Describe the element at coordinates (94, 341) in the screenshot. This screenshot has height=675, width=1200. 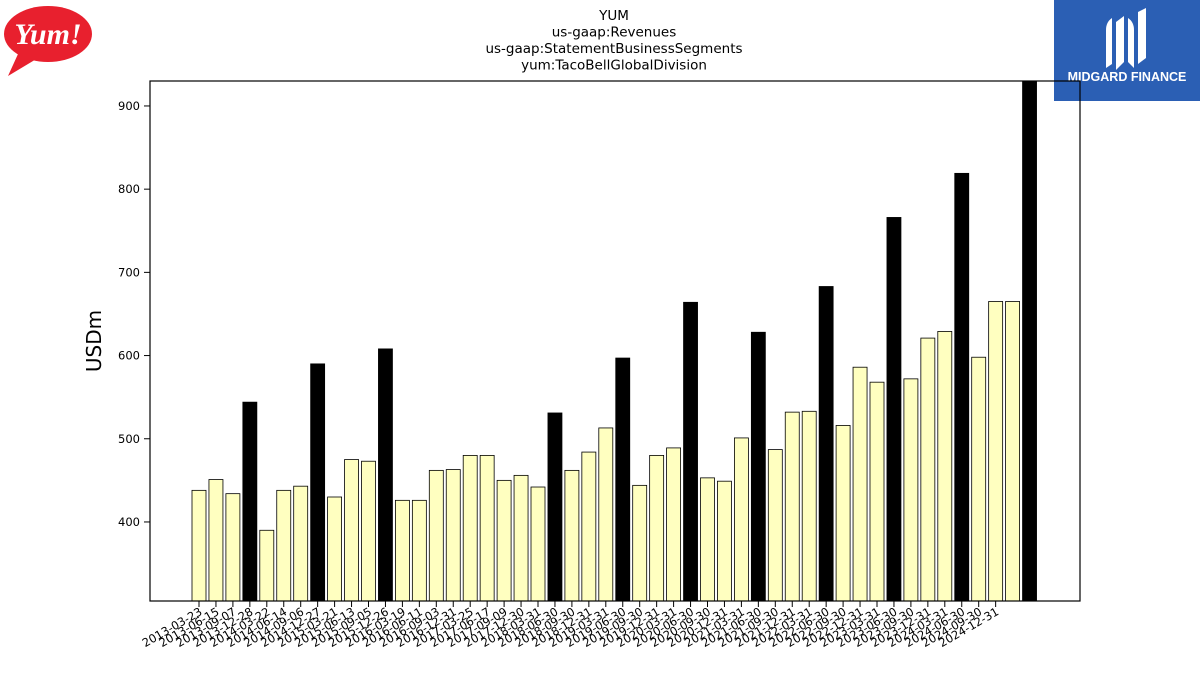
I see `y-axis-label: USDm` at that location.